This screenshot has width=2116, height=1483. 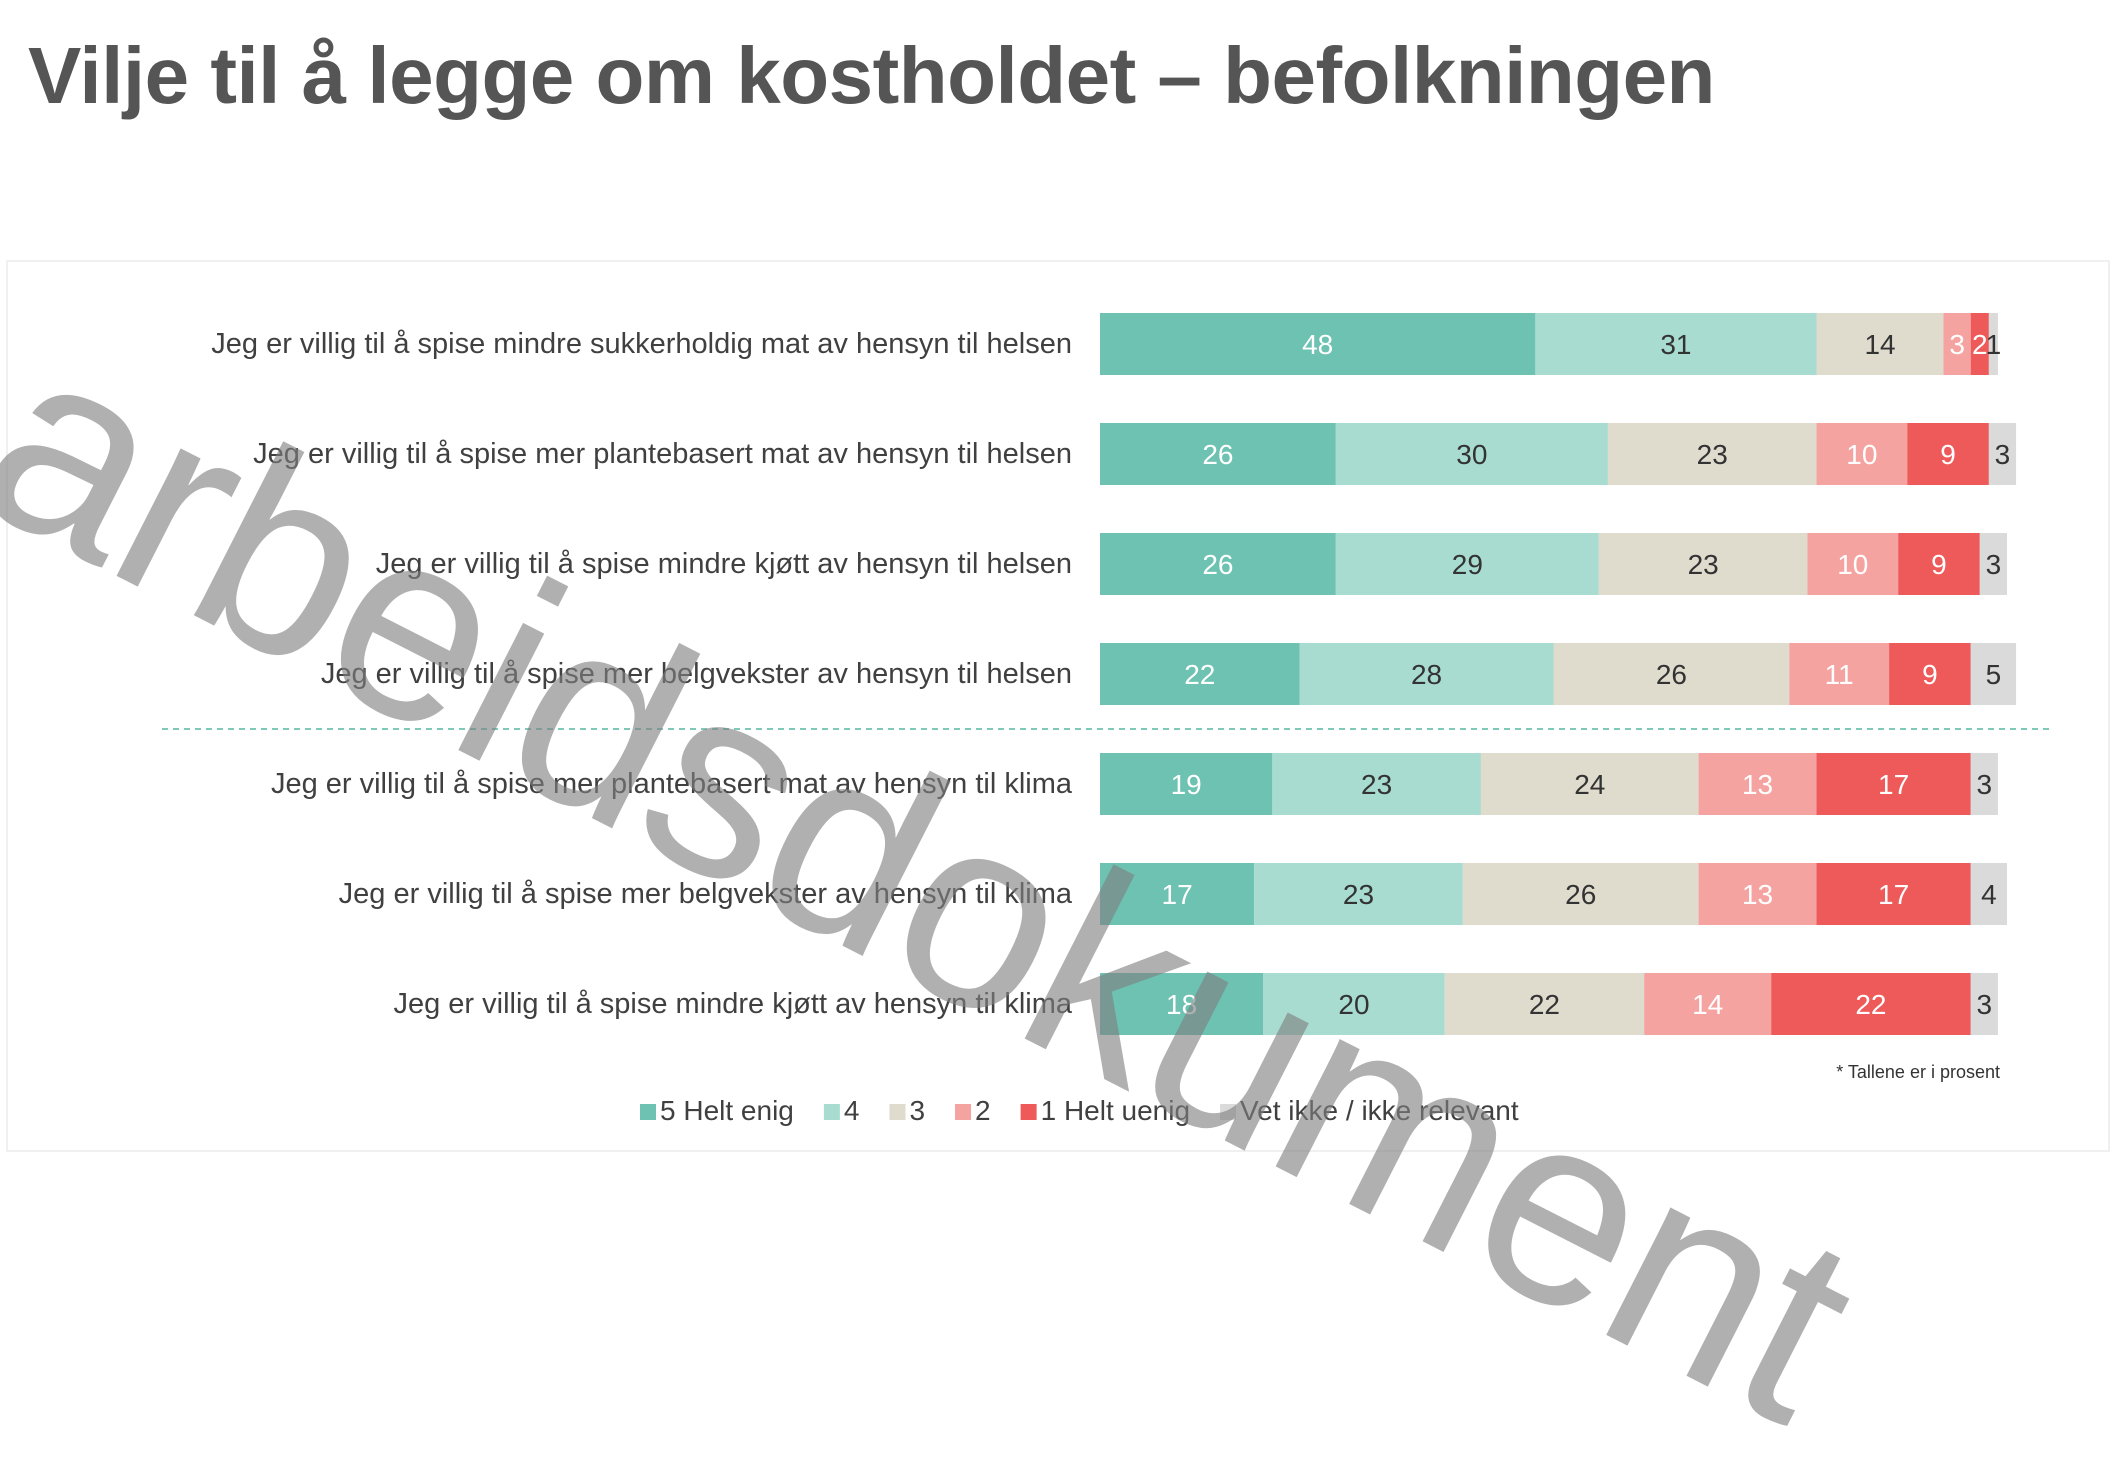 I want to click on data-label: 20, so click(x=1353, y=1004).